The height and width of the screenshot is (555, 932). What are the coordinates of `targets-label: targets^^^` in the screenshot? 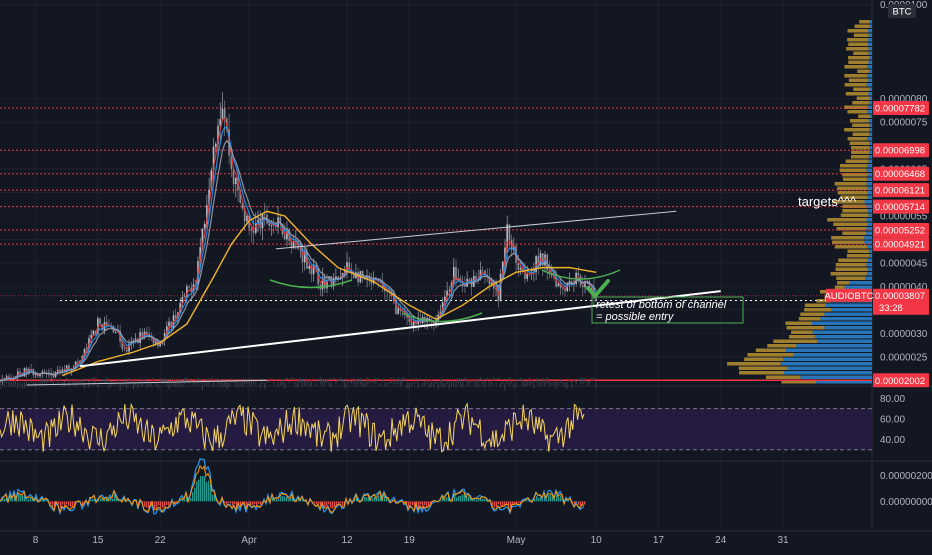 It's located at (827, 201).